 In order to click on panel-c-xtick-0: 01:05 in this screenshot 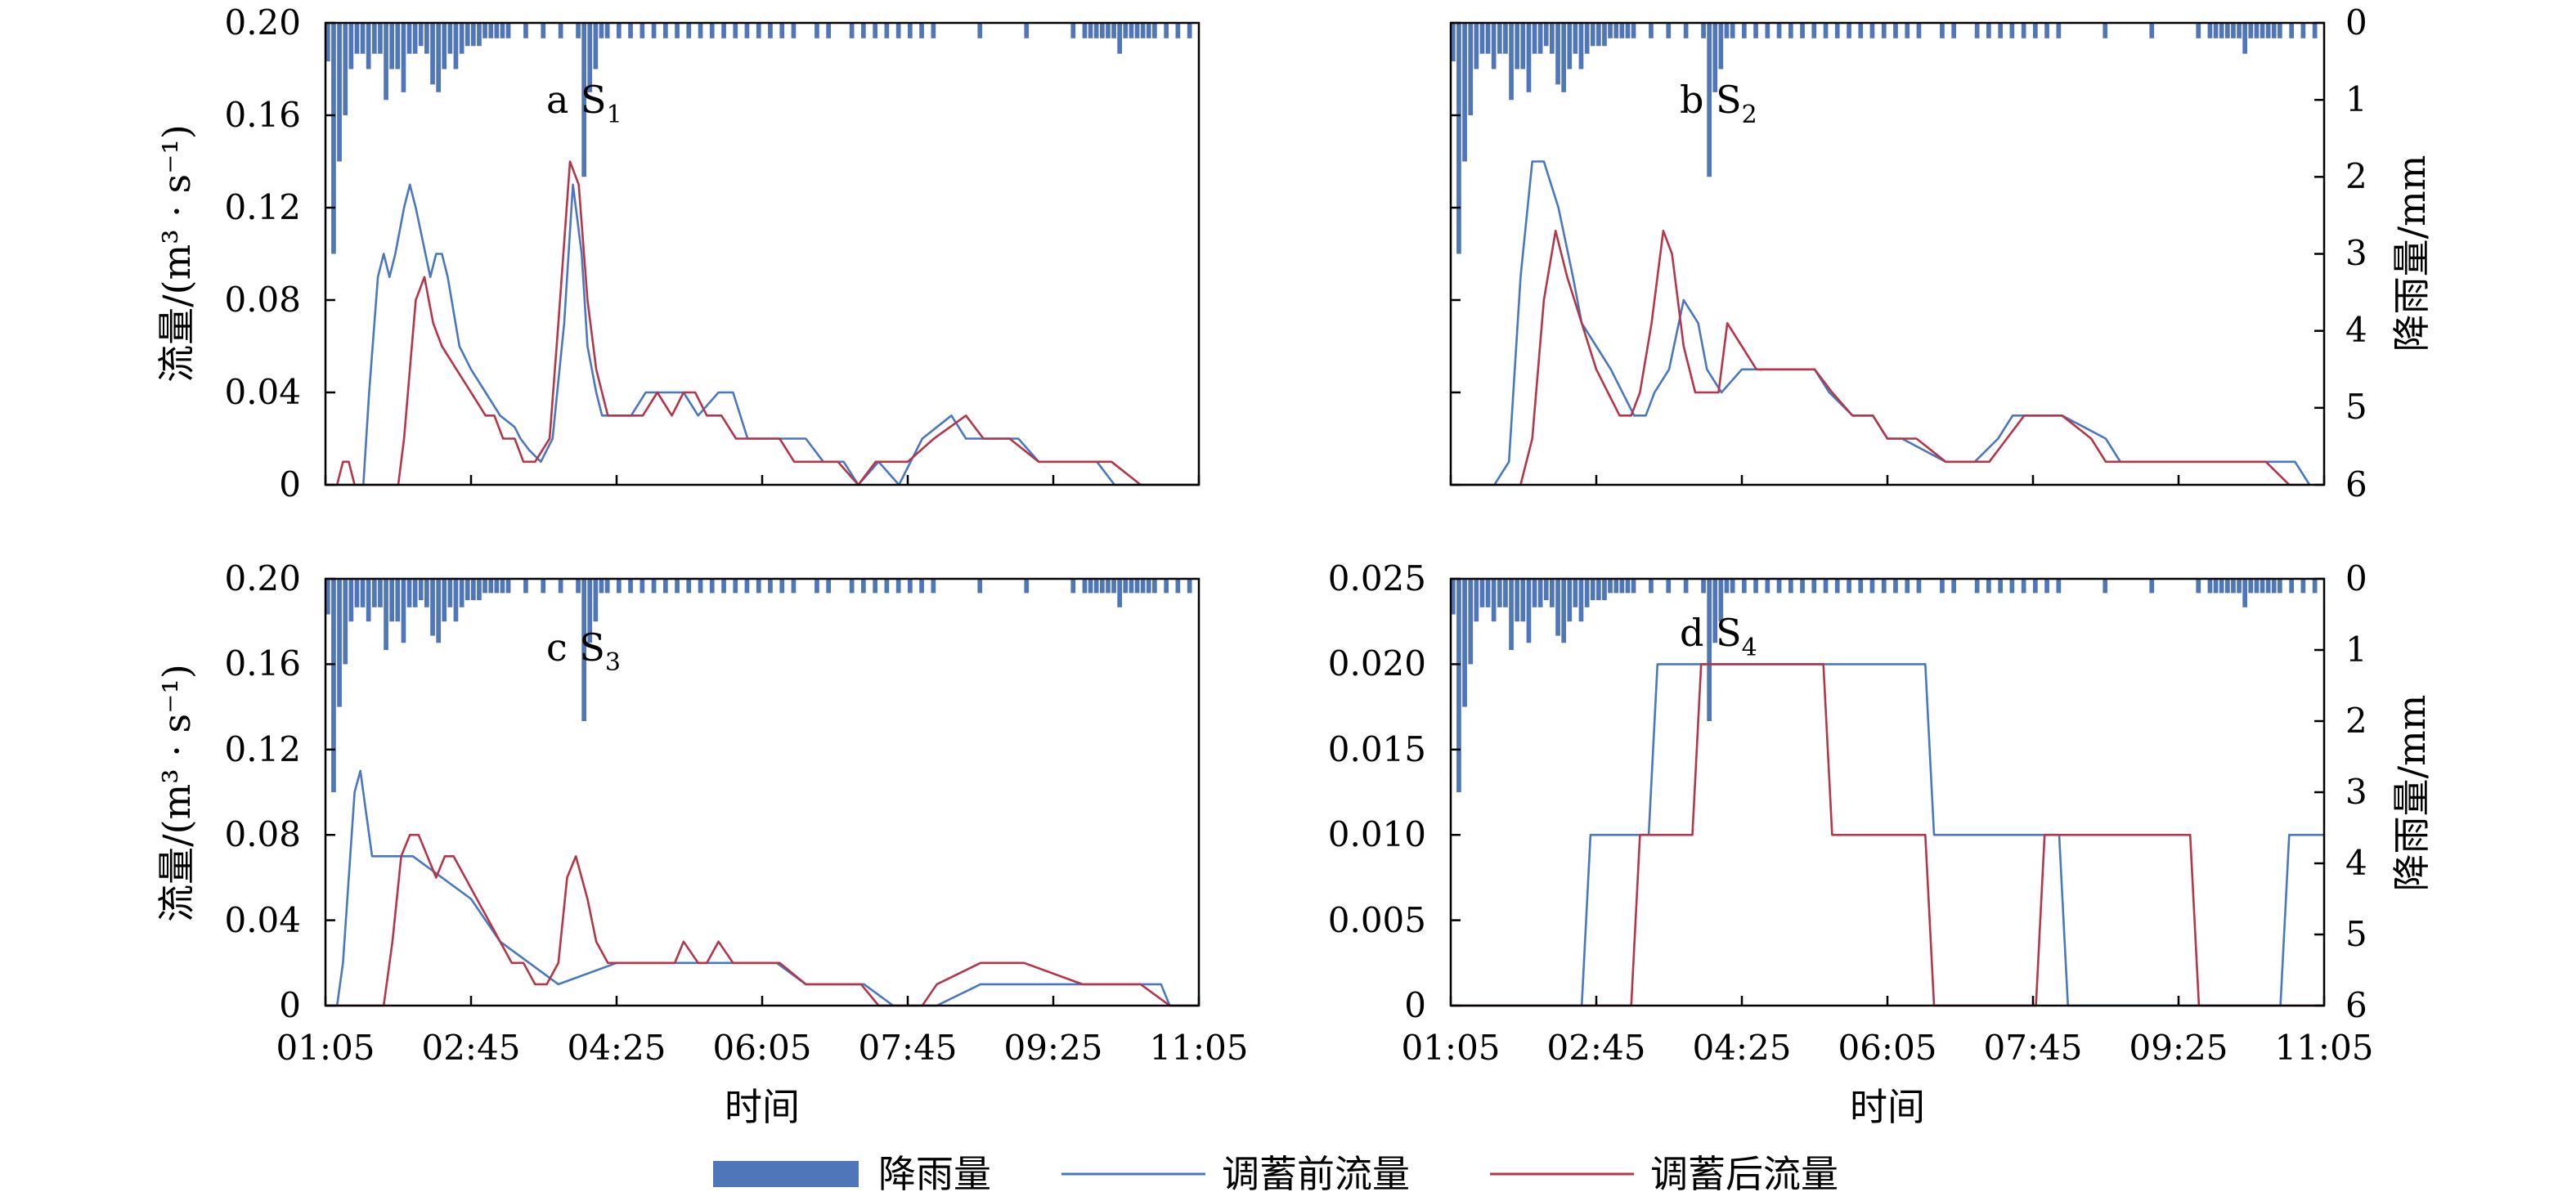, I will do `click(325, 1048)`.